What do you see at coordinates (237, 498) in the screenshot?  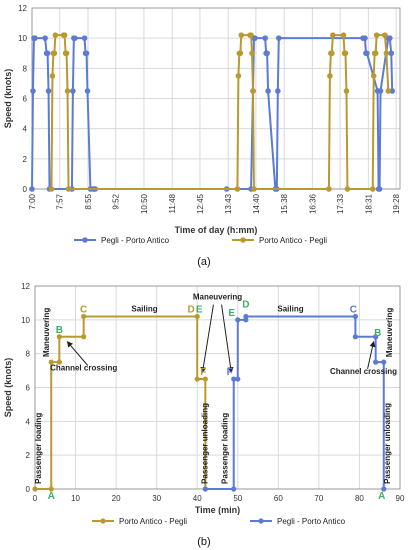 I see `x-tick-label: 50` at bounding box center [237, 498].